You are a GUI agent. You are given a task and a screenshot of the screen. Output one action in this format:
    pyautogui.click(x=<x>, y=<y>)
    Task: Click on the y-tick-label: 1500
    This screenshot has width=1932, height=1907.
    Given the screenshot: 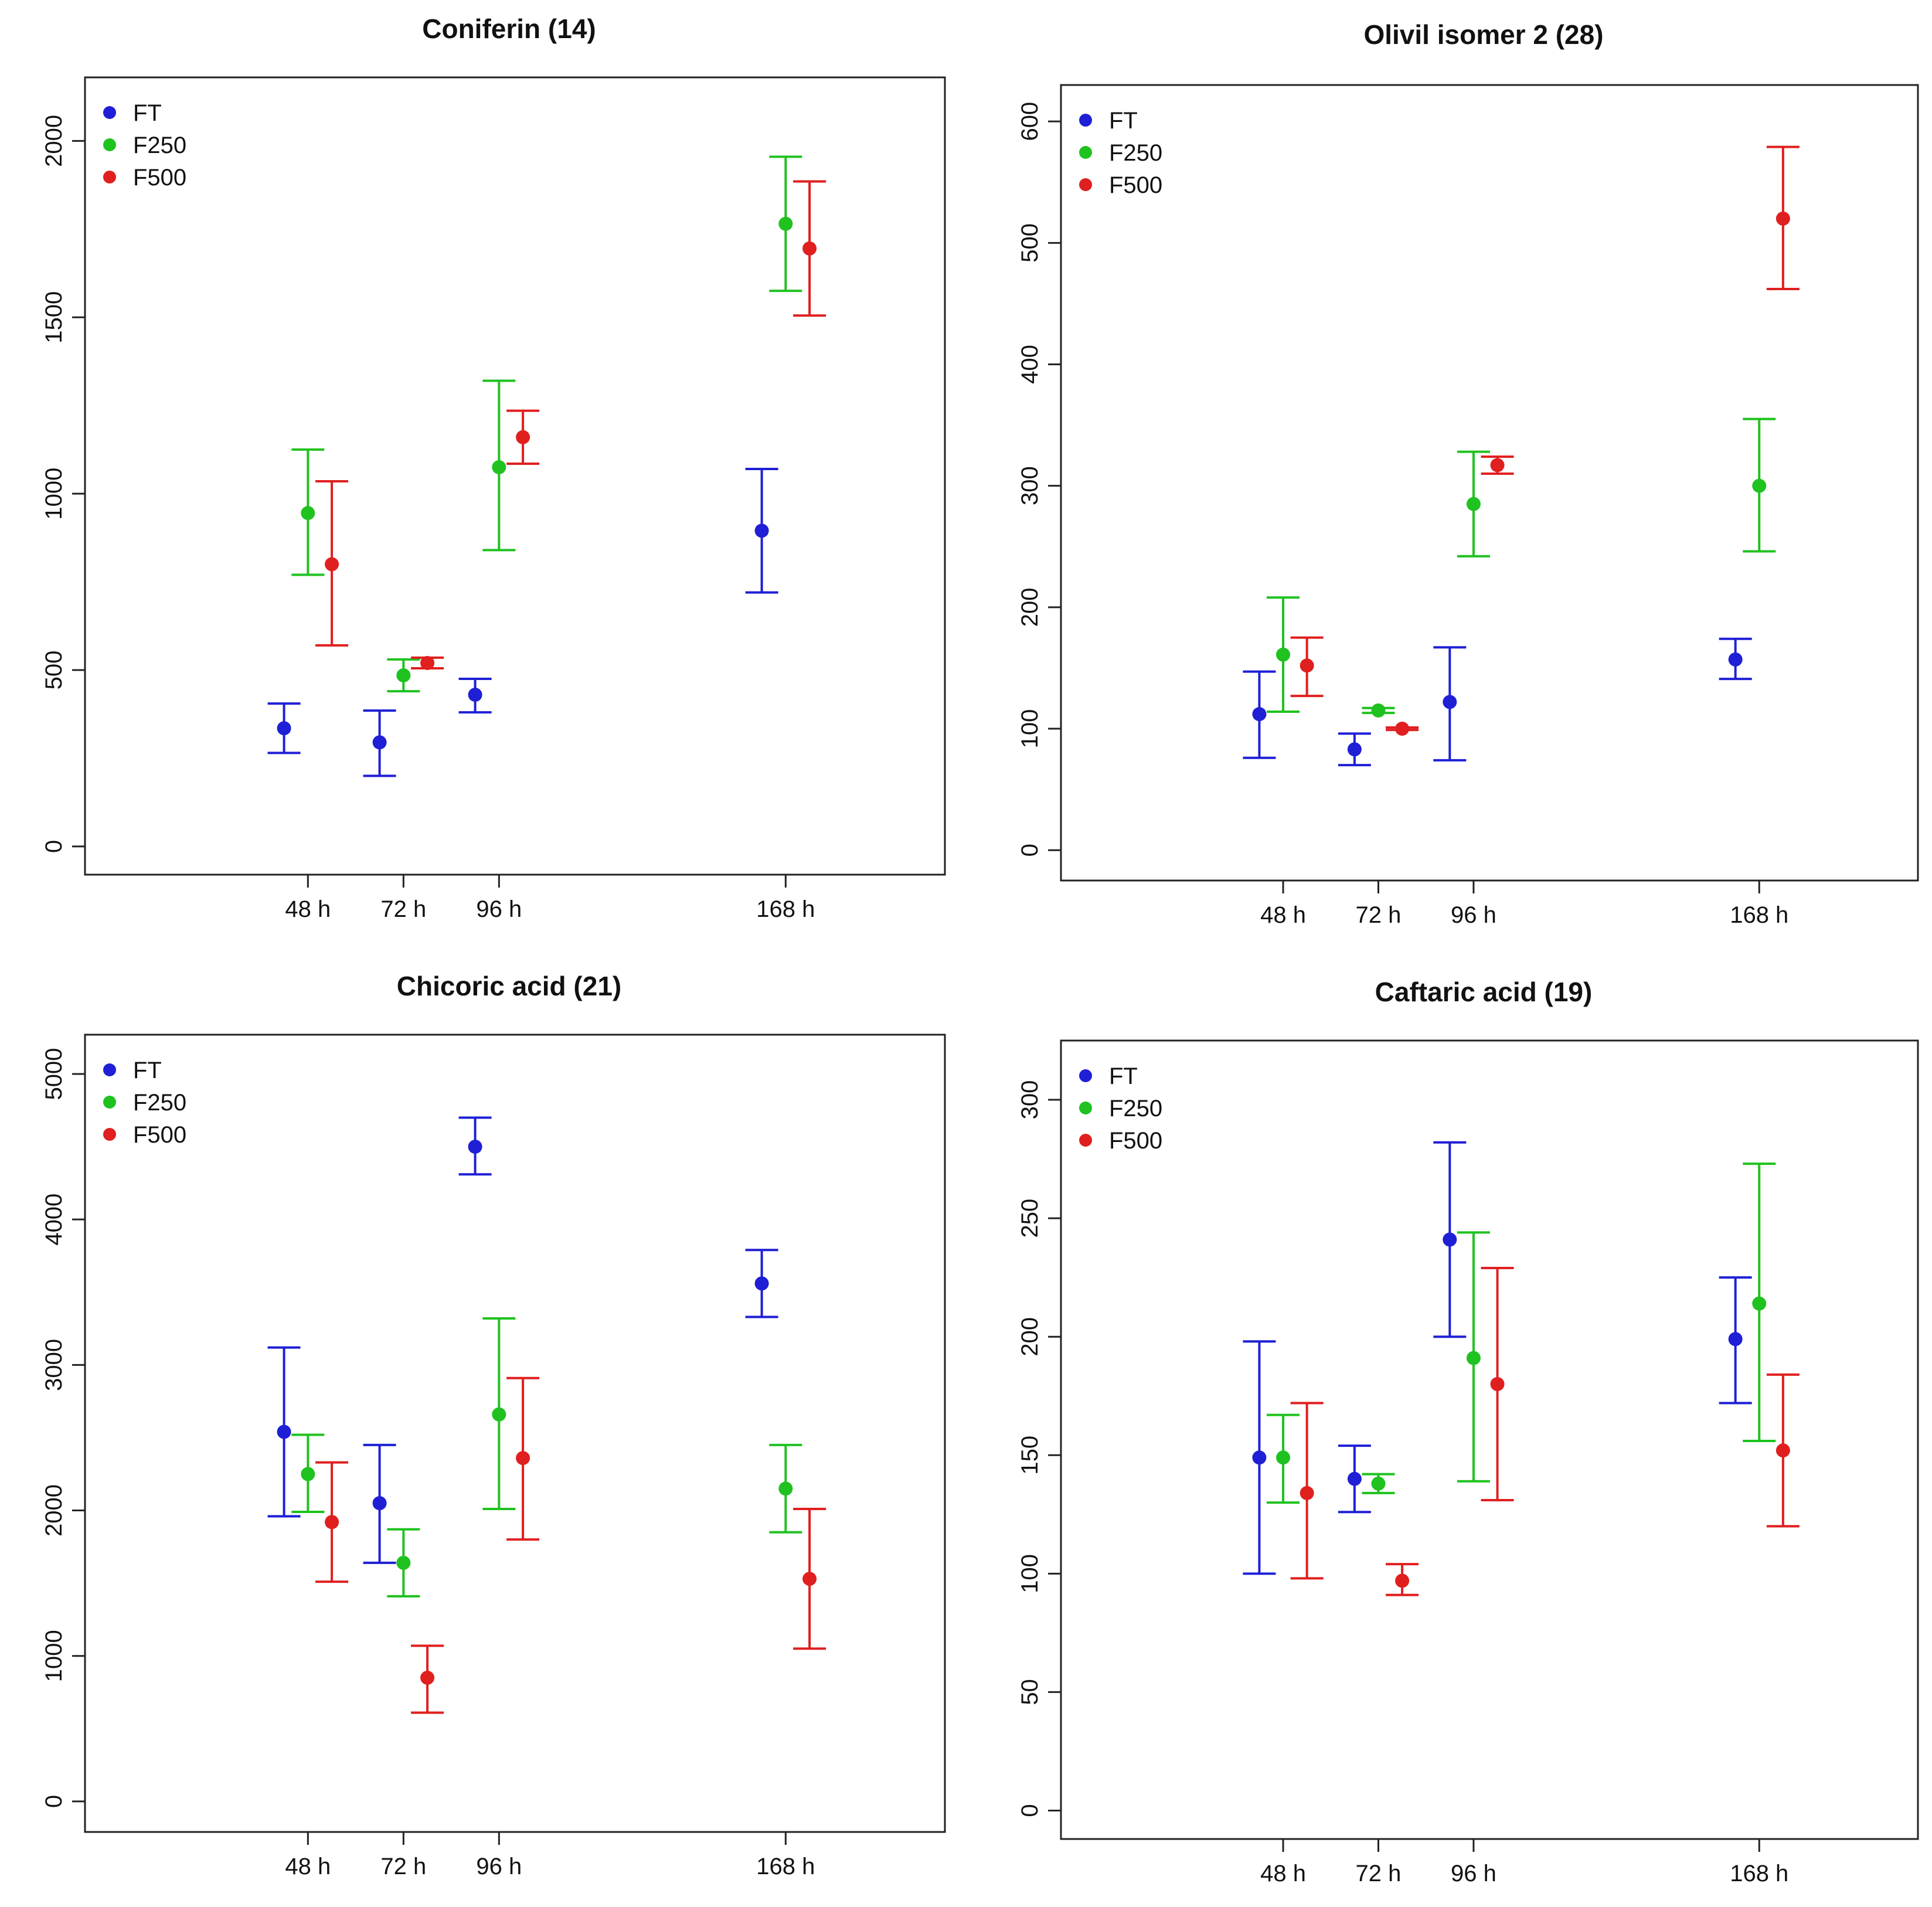 What is the action you would take?
    pyautogui.click(x=54, y=317)
    